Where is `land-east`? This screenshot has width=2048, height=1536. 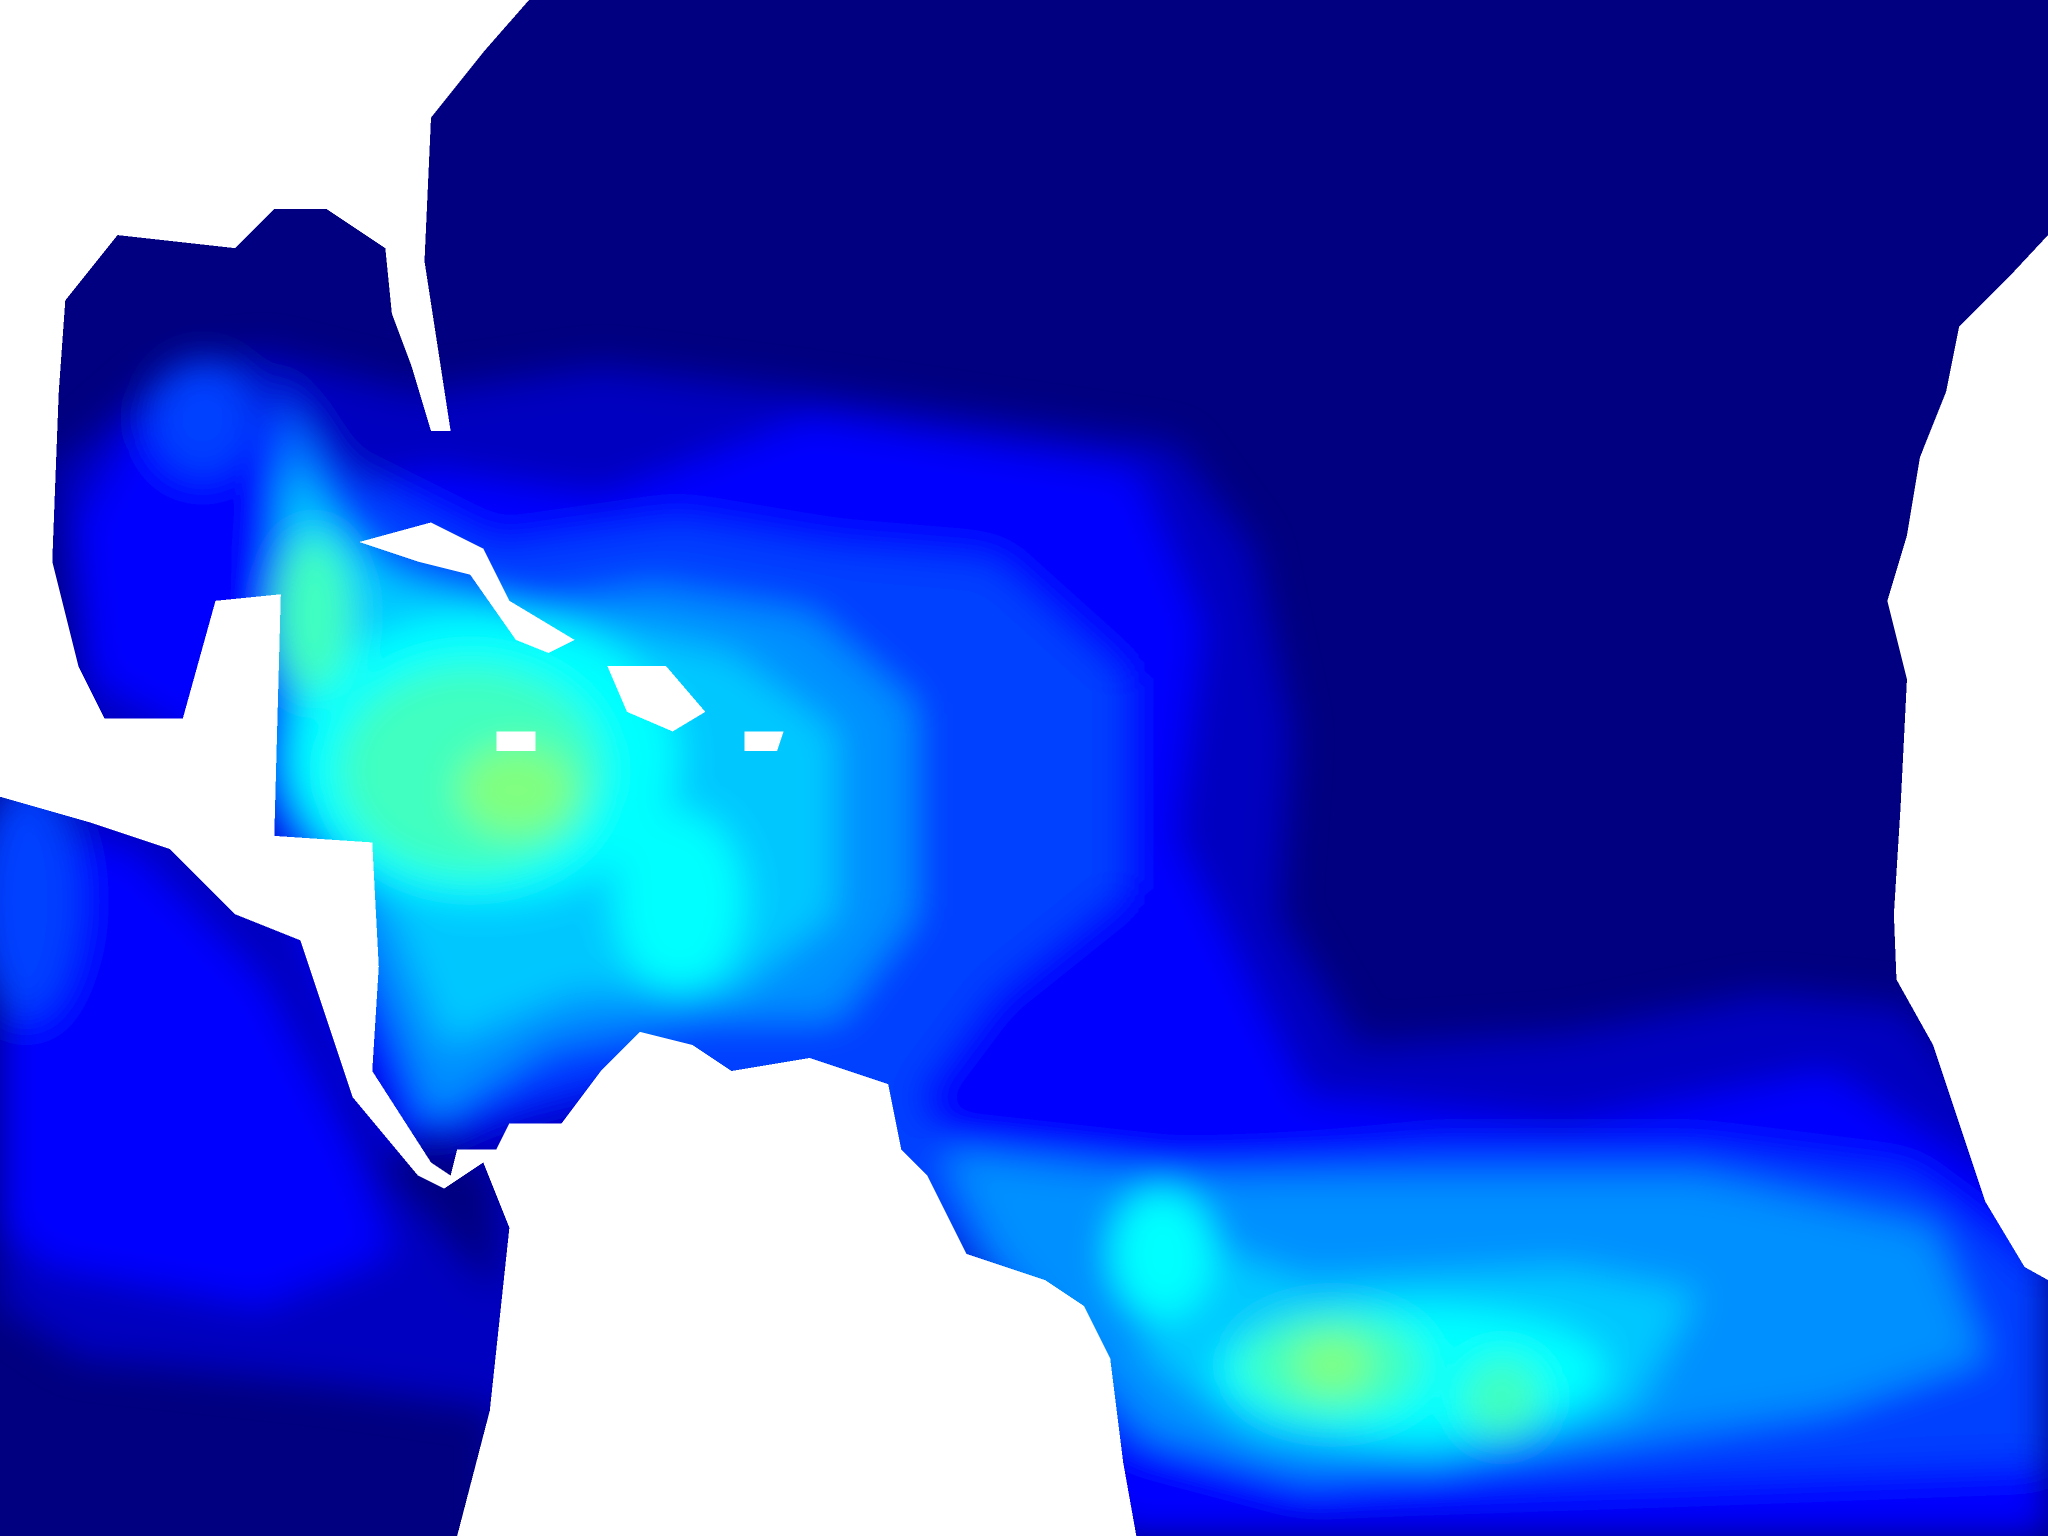 land-east is located at coordinates (1967, 757).